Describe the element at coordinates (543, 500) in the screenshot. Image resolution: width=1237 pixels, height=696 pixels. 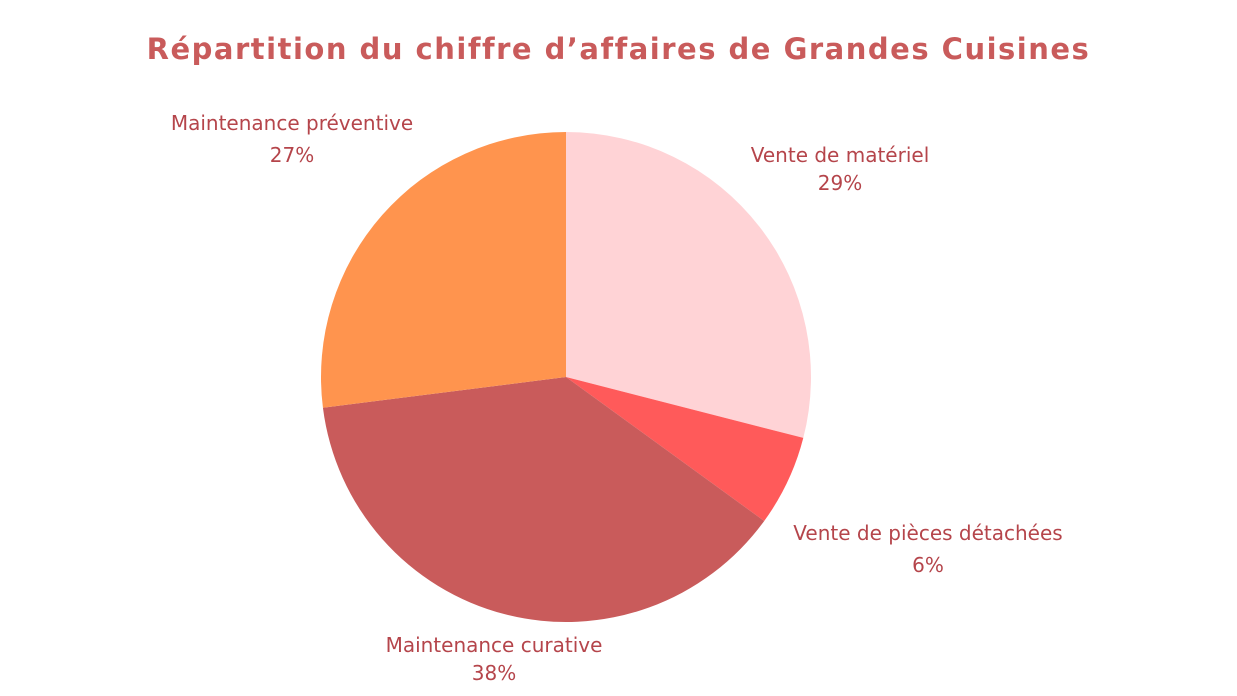
I see `pie-slice-maintenance-curative` at that location.